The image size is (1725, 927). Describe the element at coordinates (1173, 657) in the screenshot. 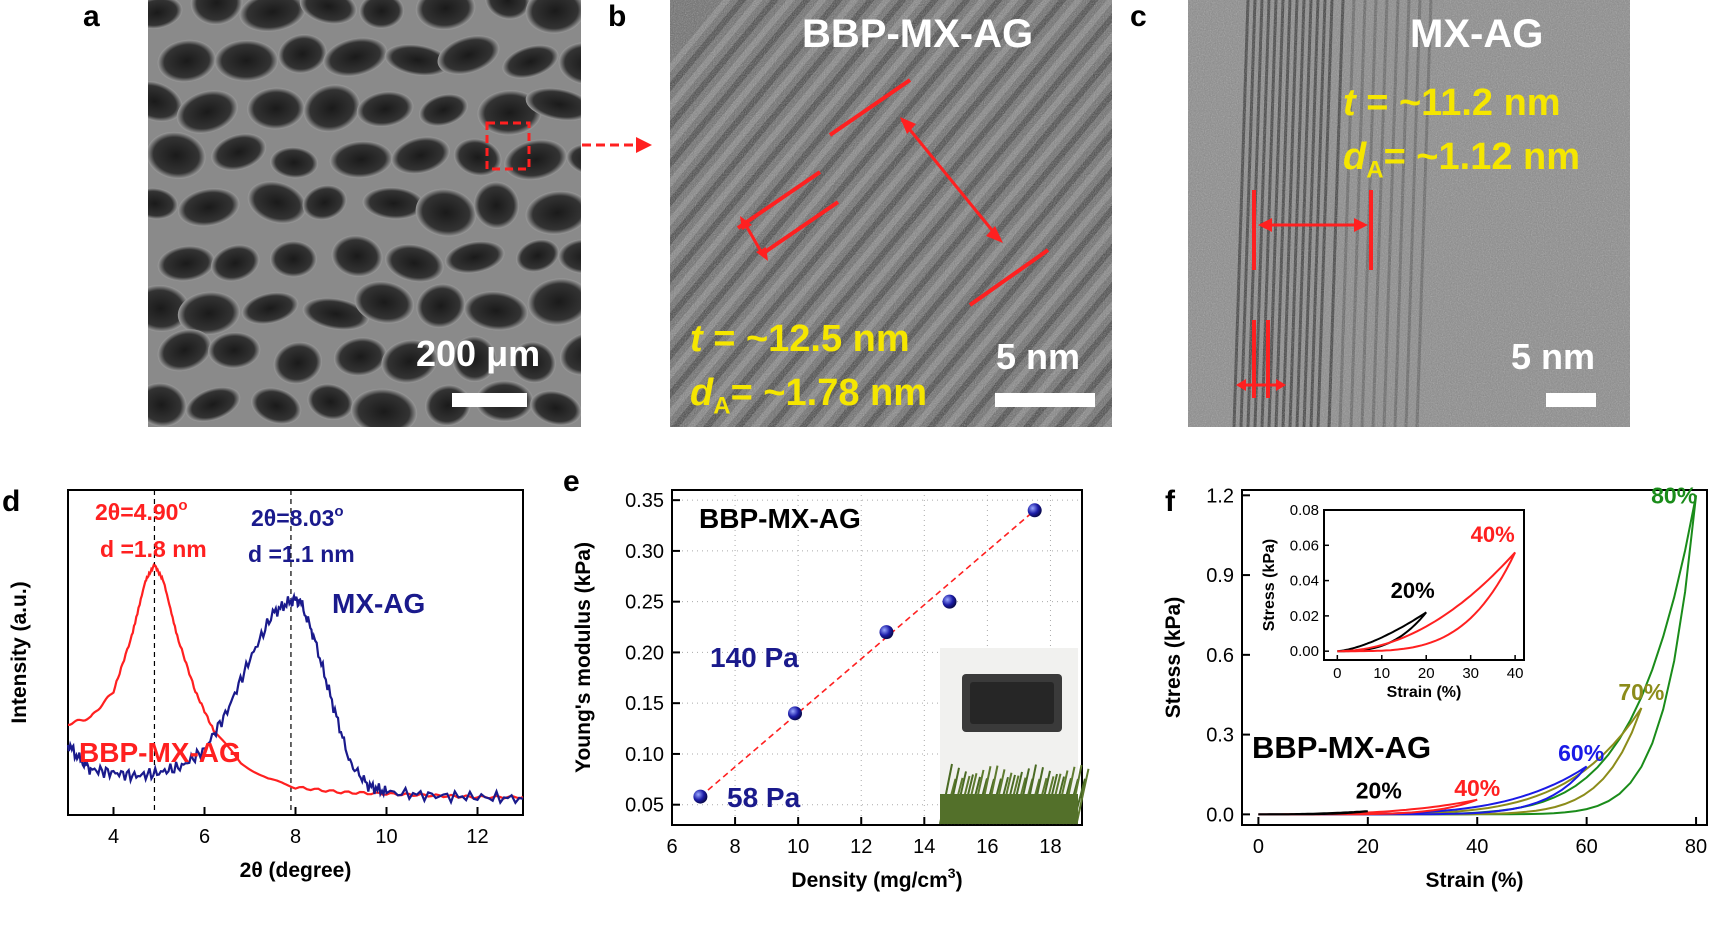

I see `y-axis-label: Stress (kPa)` at that location.